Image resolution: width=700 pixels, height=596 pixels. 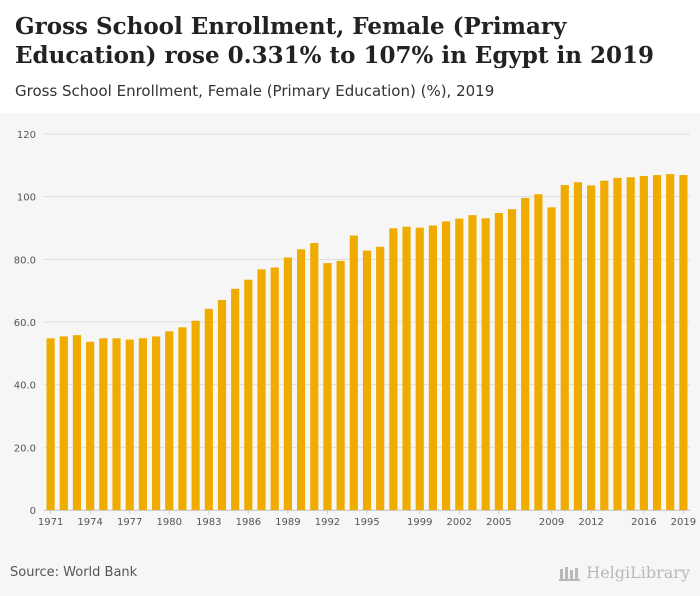 What do you see at coordinates (25, 386) in the screenshot?
I see `y-tick-label: 40.0` at bounding box center [25, 386].